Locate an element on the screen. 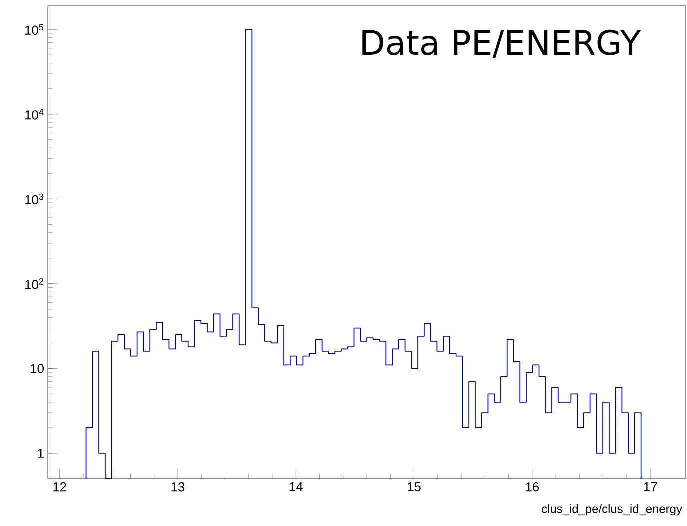  y-tick-label: 10$^{4}$ is located at coordinates (35, 114).